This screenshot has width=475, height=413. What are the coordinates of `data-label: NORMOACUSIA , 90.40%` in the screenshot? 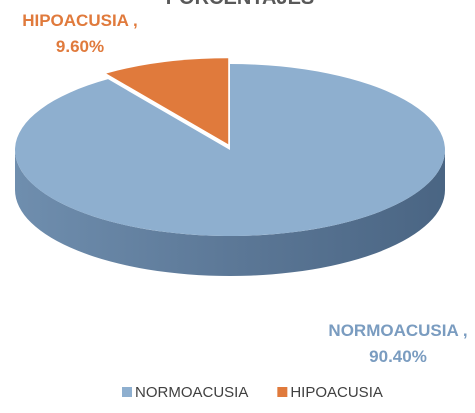 It's located at (398, 343).